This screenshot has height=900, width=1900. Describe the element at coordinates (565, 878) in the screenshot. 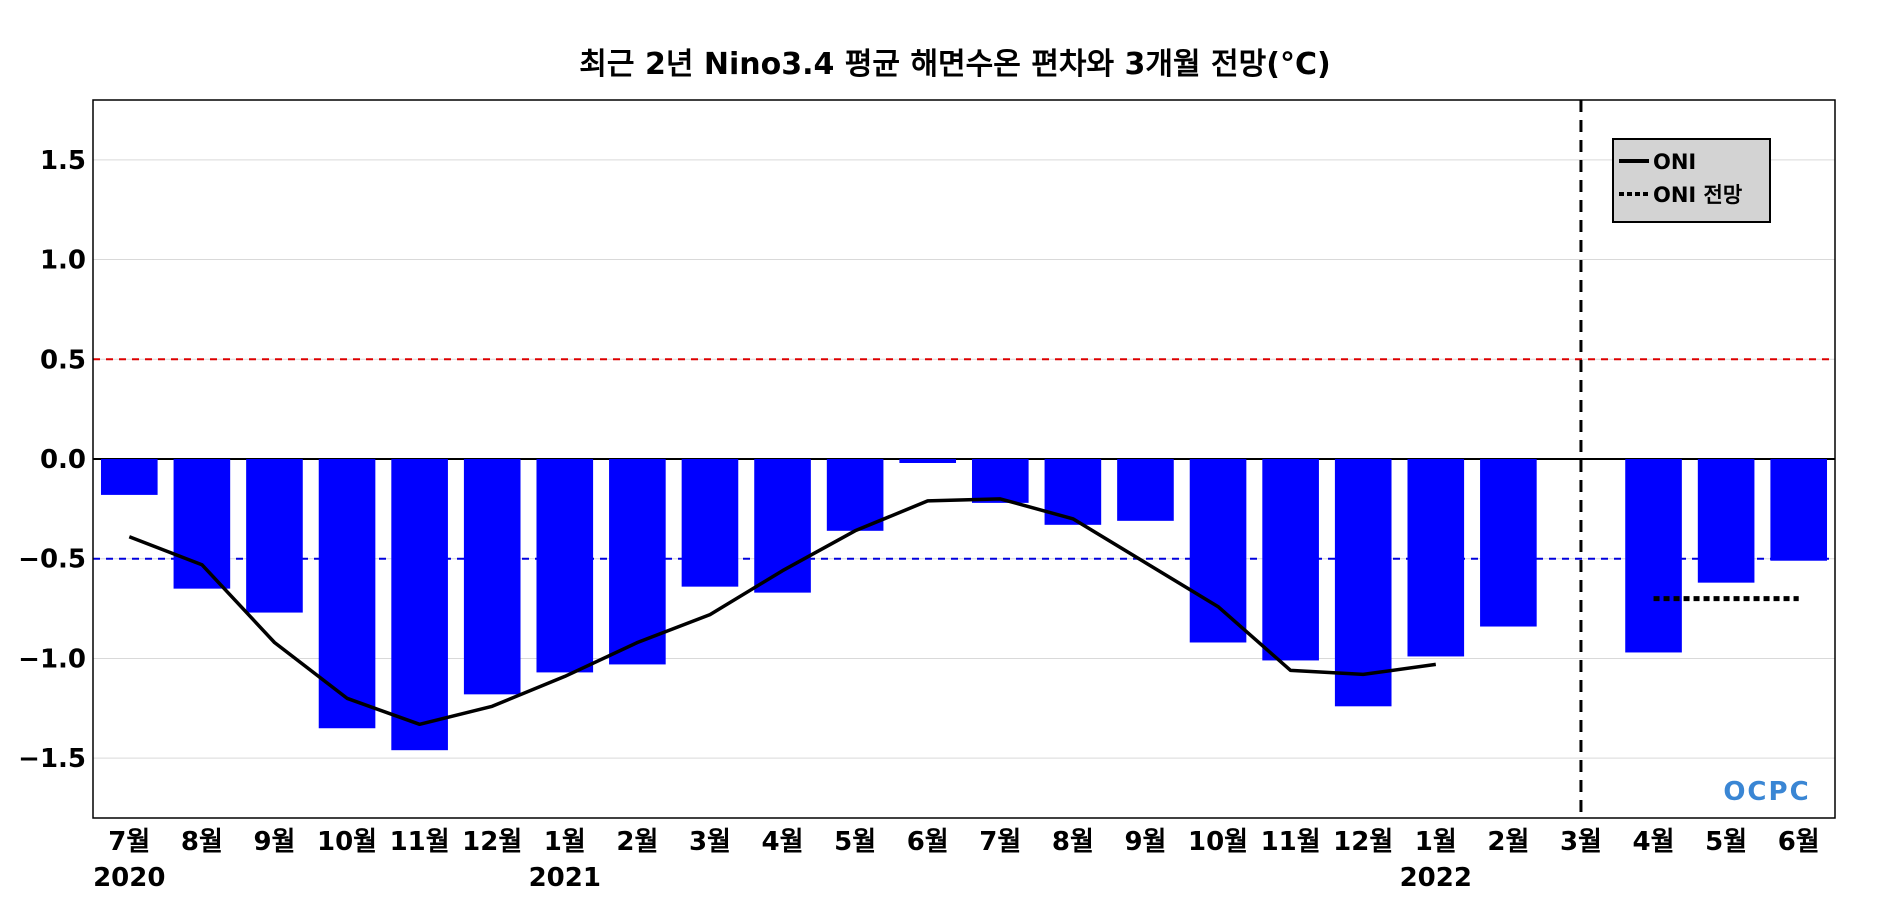

I see `year-label: 2021` at that location.